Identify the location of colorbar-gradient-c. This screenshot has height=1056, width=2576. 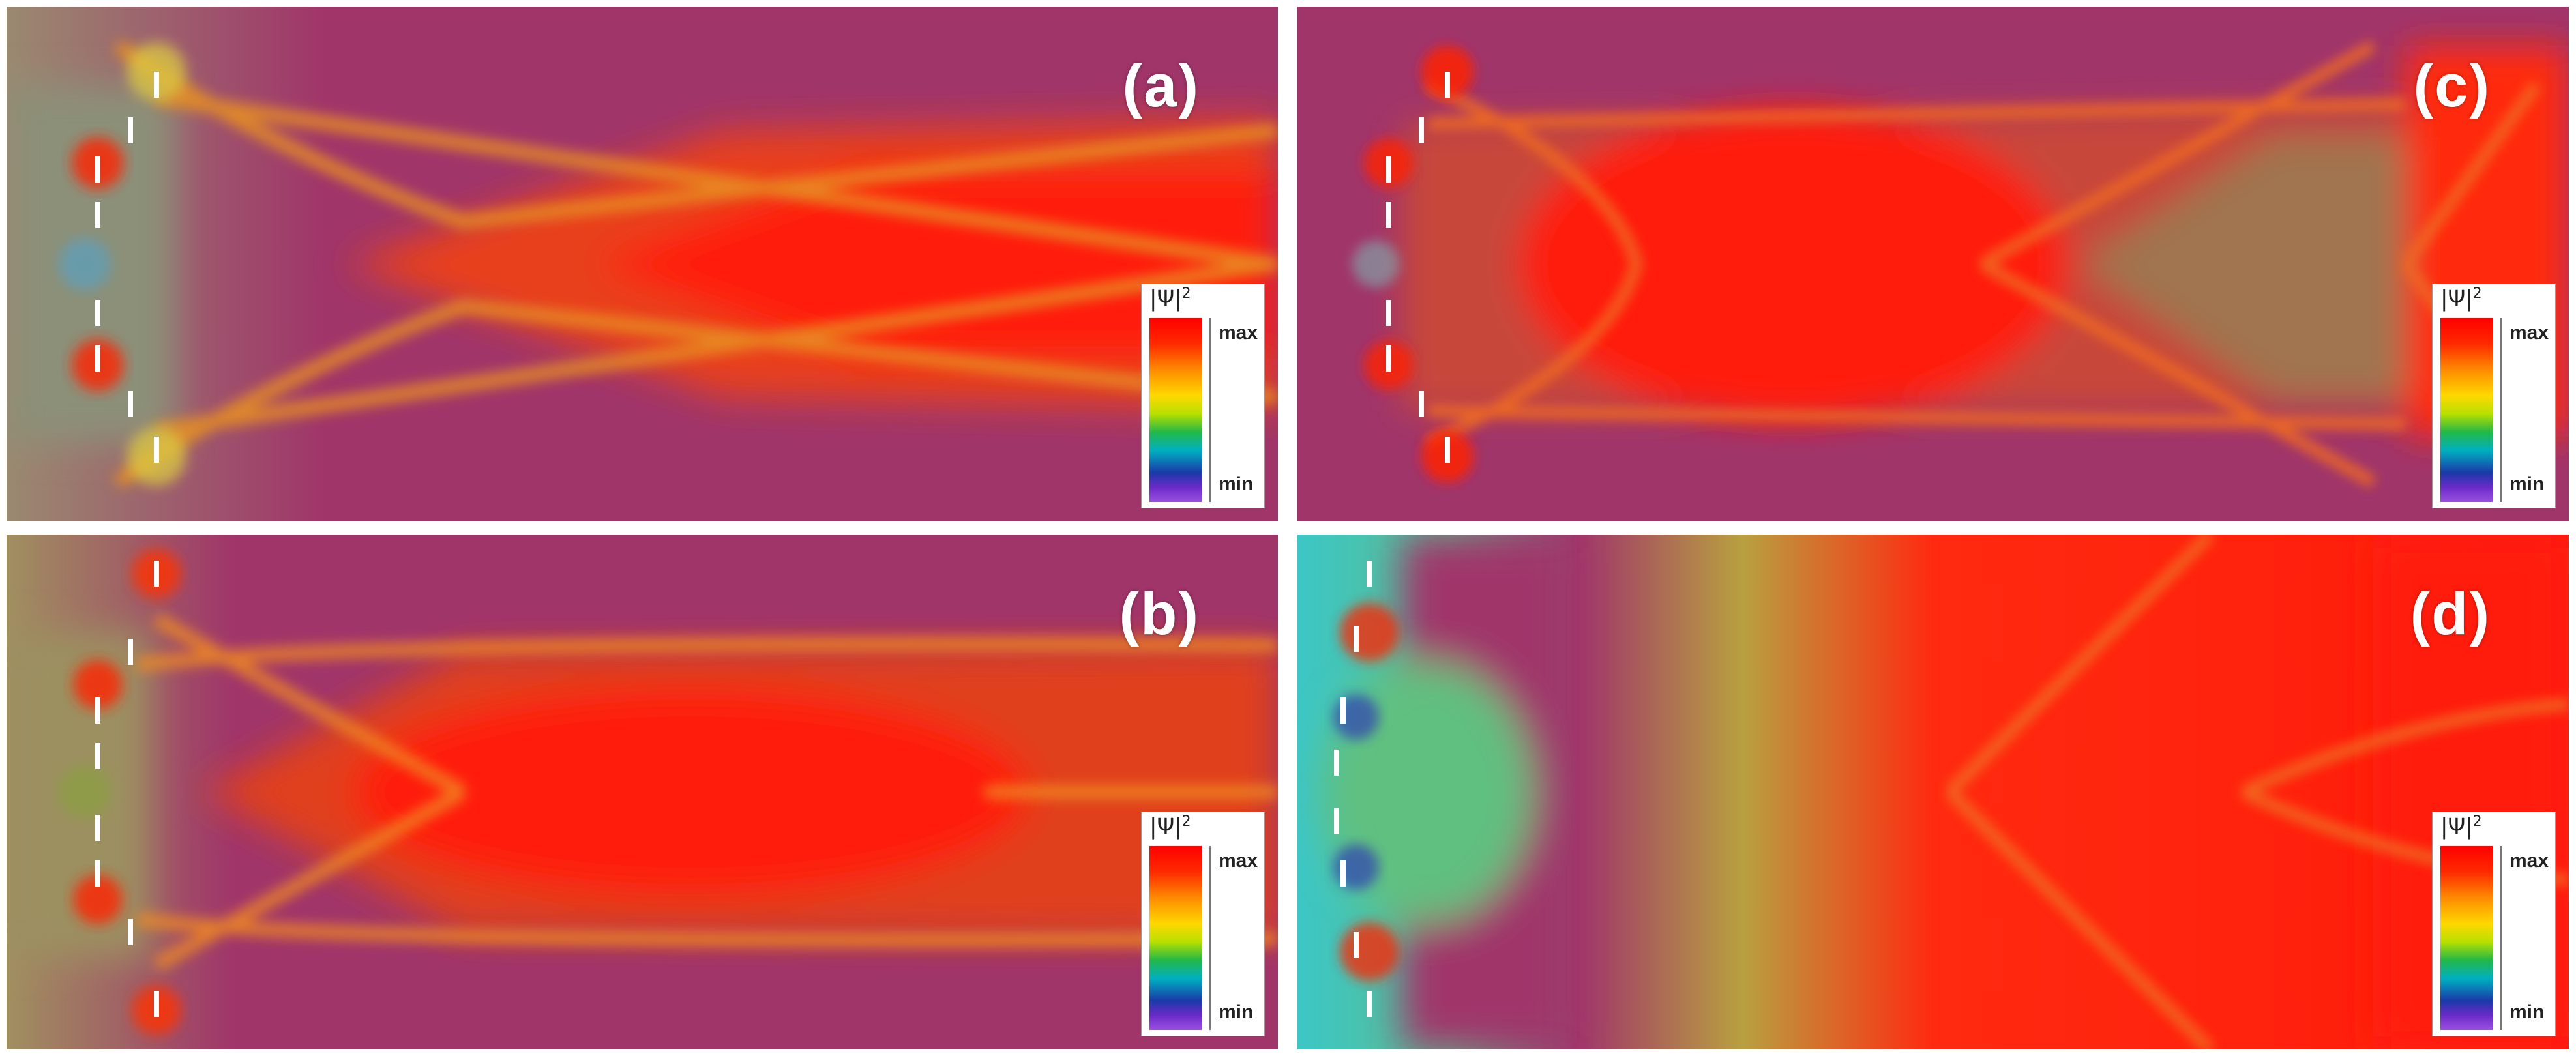
(2466, 410).